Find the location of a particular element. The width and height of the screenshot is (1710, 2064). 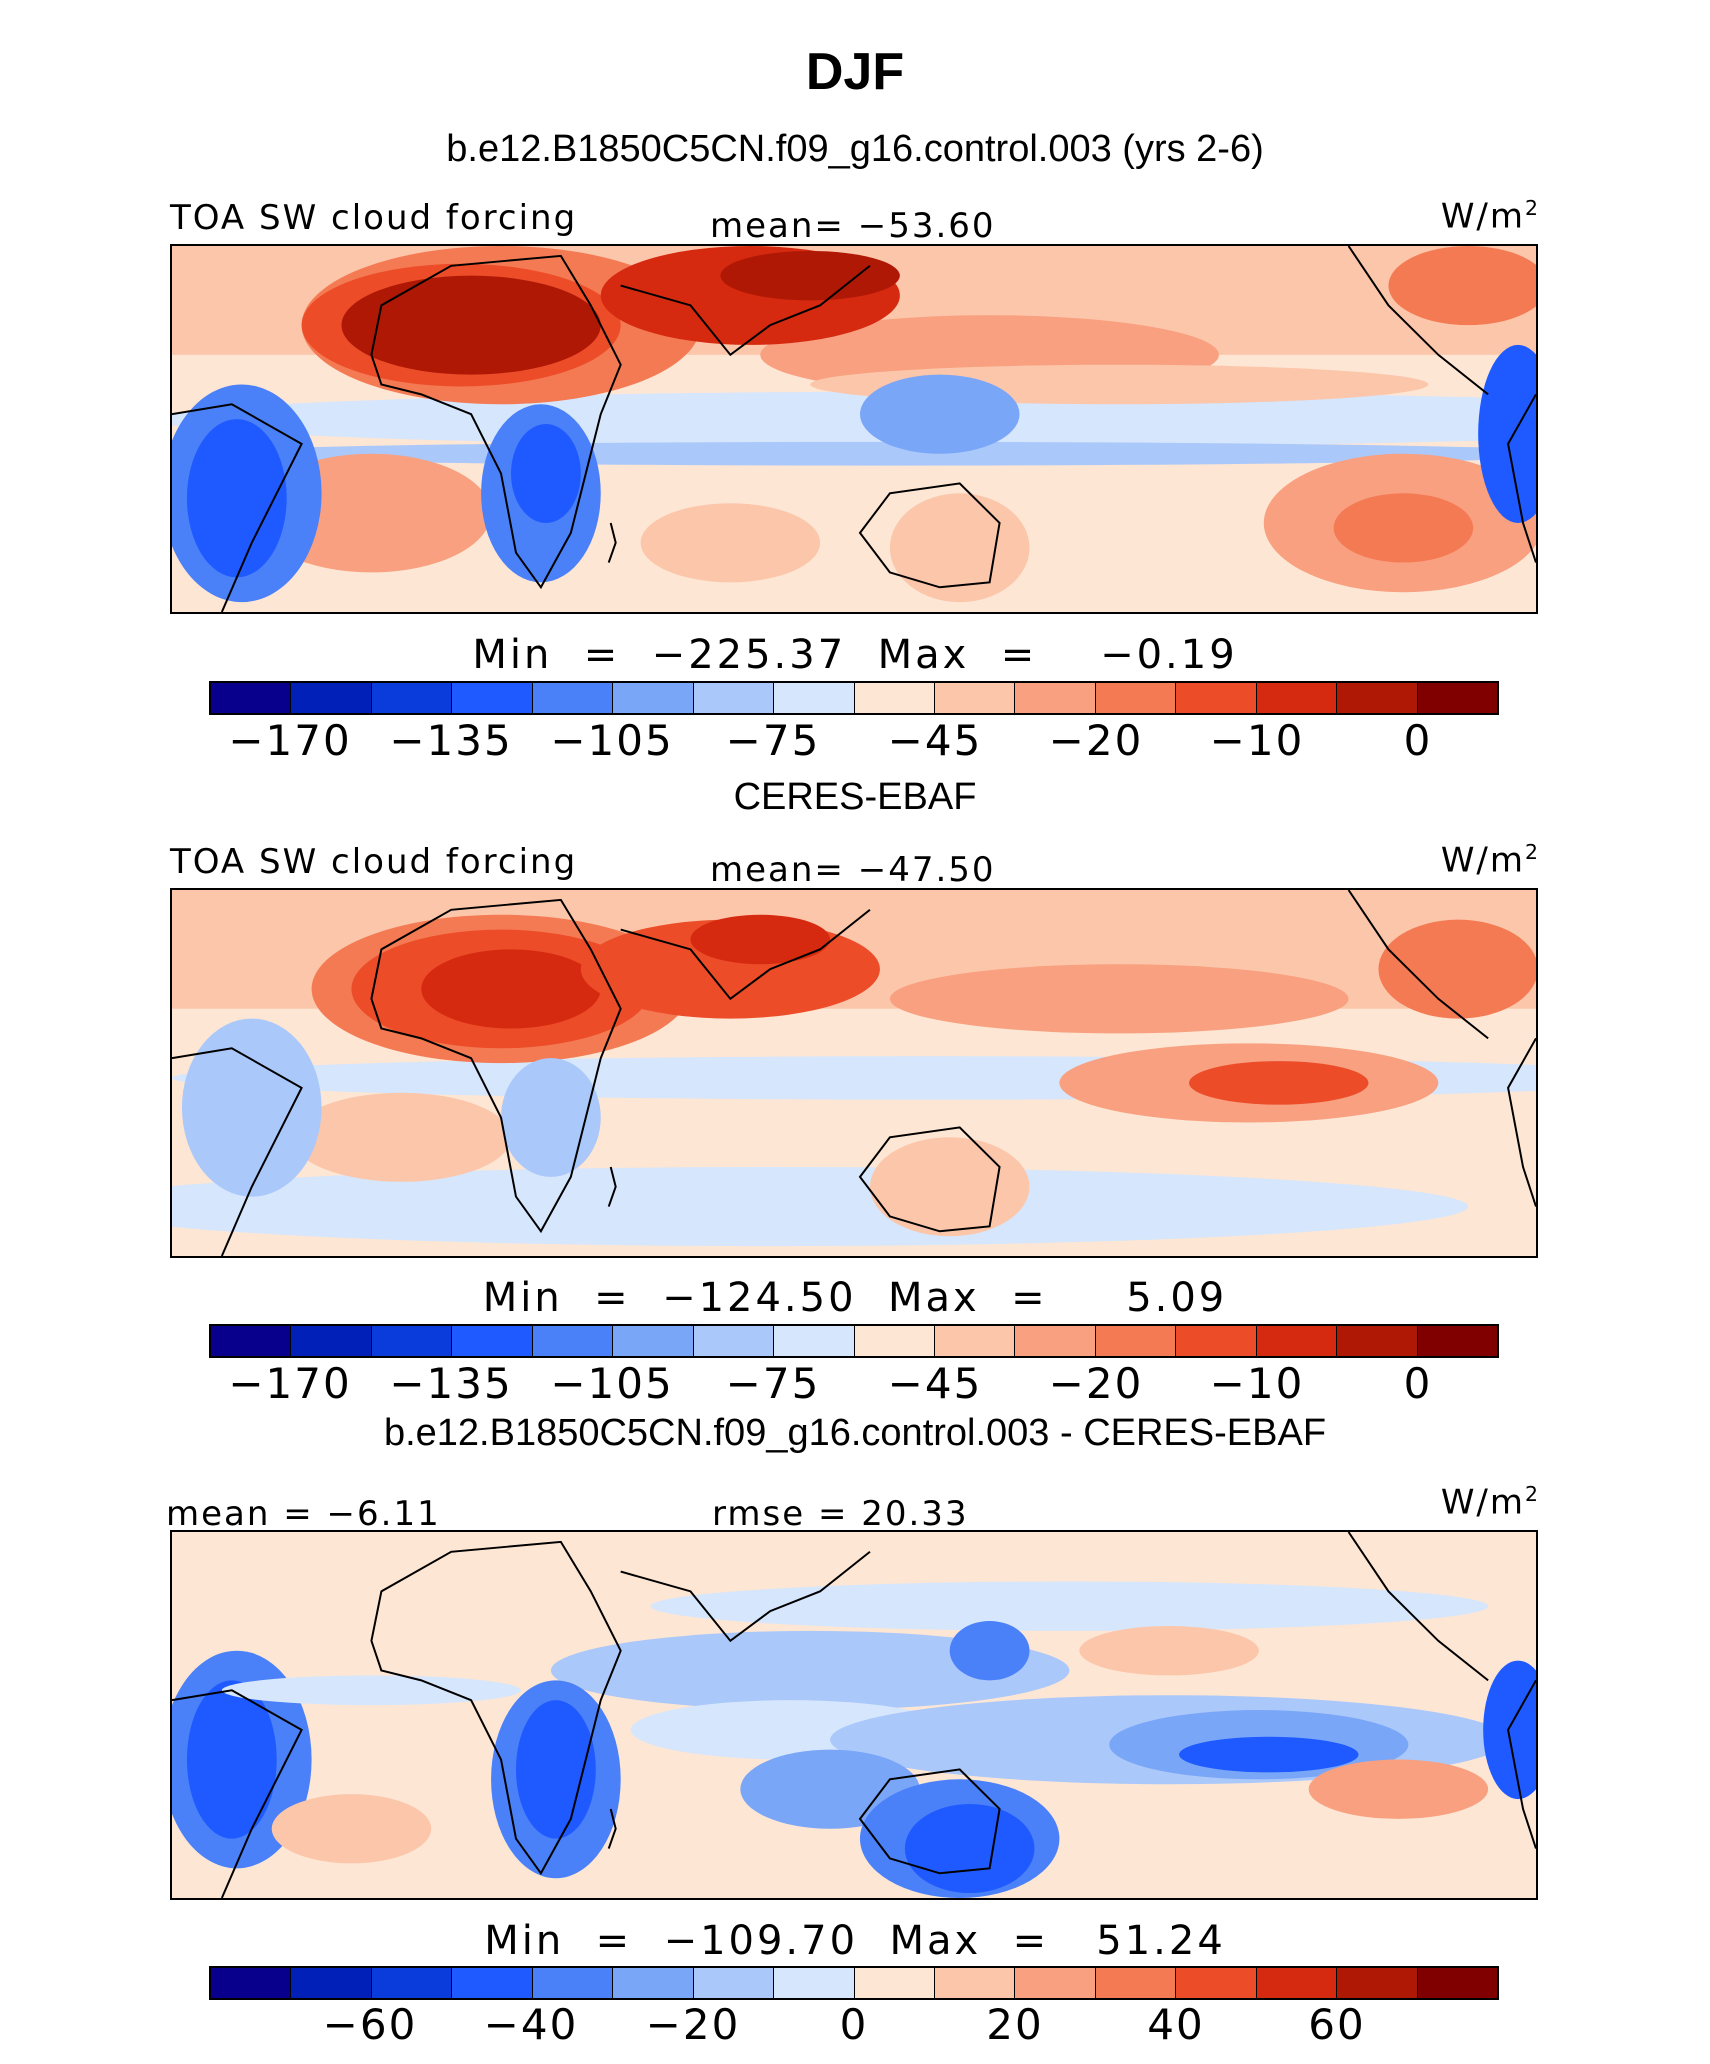

panel-3-colorbar-ticks: −60 −40 −20 0 20 40 60 is located at coordinates (854, 2025).